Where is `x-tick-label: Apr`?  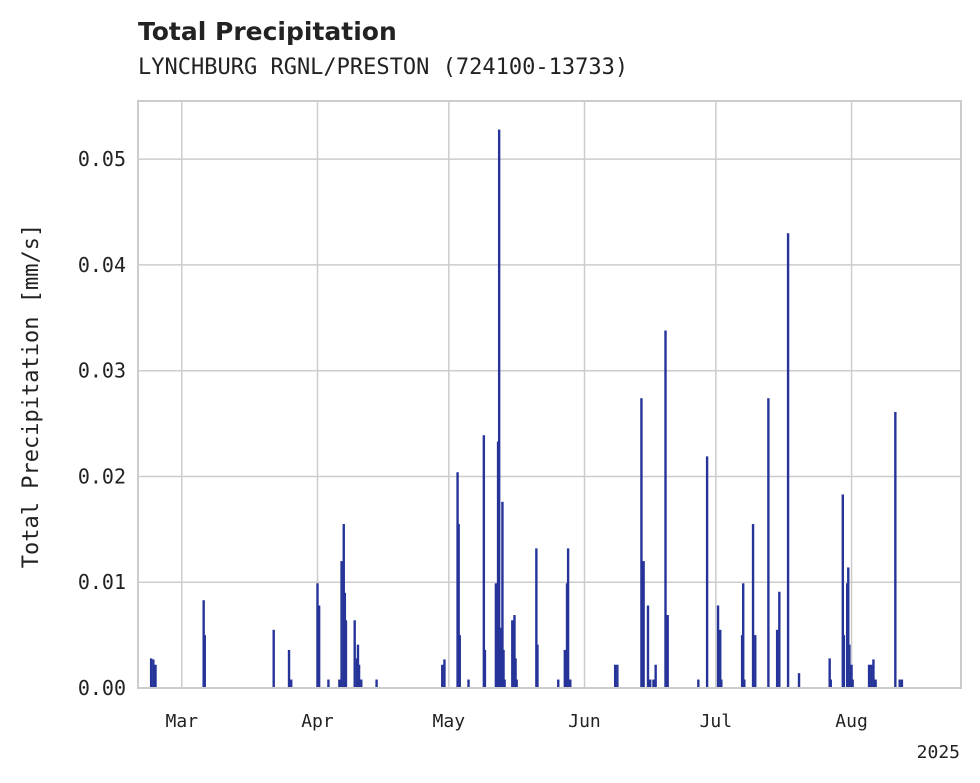 x-tick-label: Apr is located at coordinates (317, 721).